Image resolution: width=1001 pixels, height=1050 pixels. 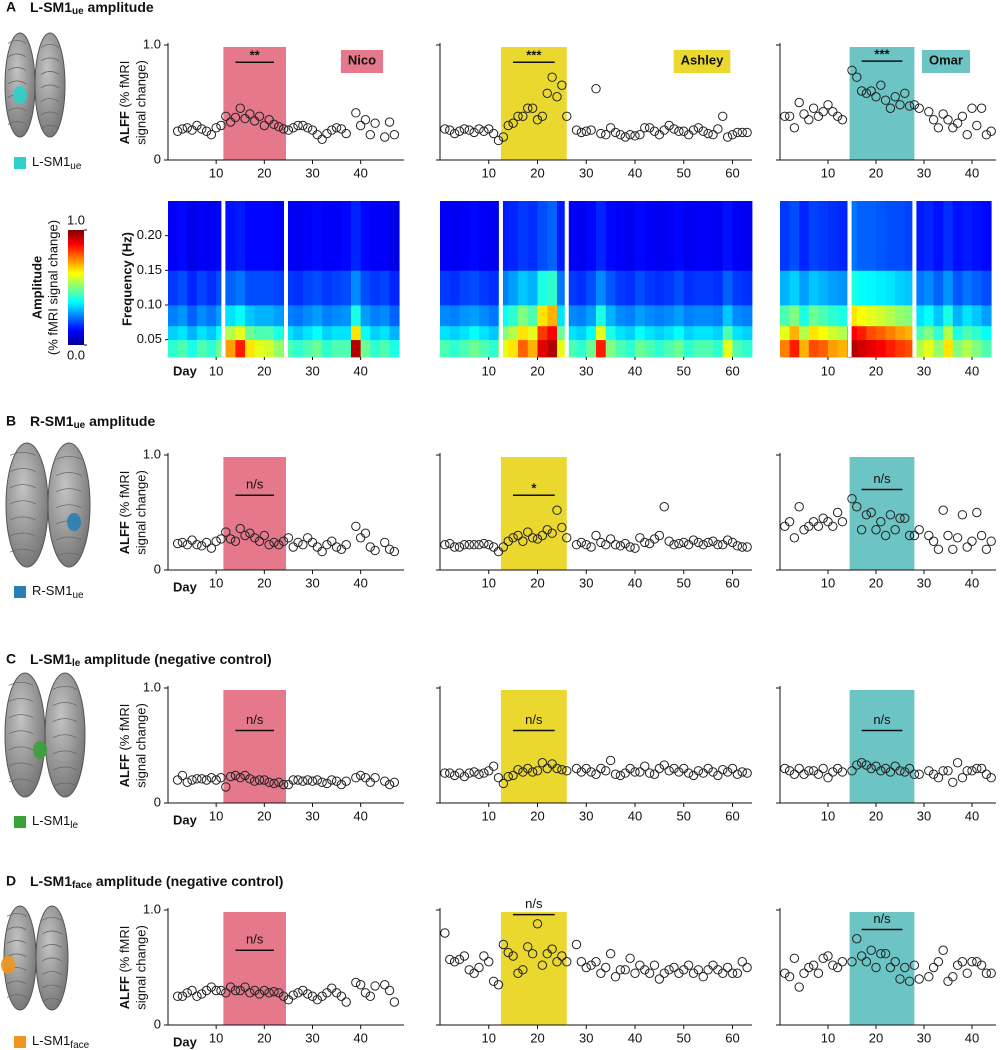 I want to click on region-label: R-SM1ue, so click(x=58, y=591).